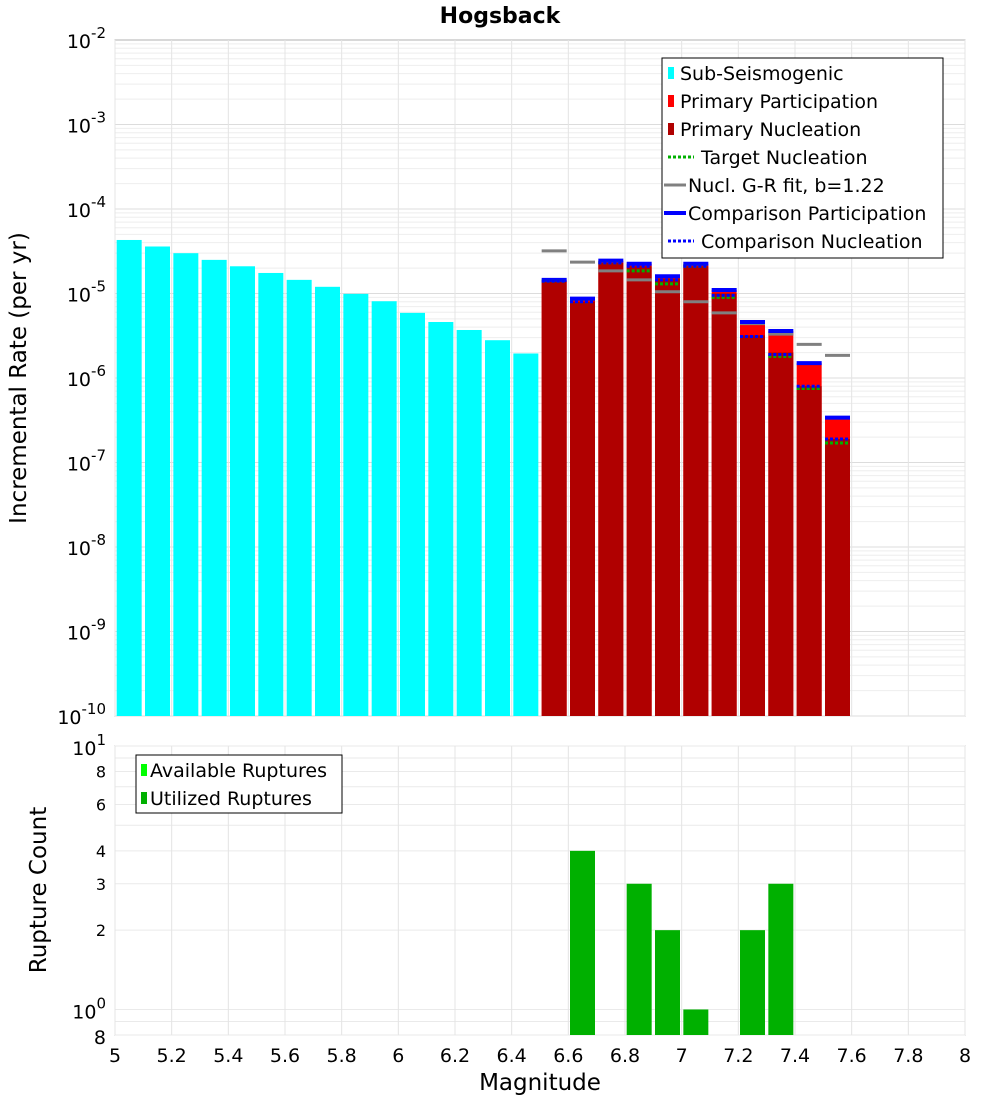 The width and height of the screenshot is (1000, 1100). I want to click on legend-box, so click(239, 784).